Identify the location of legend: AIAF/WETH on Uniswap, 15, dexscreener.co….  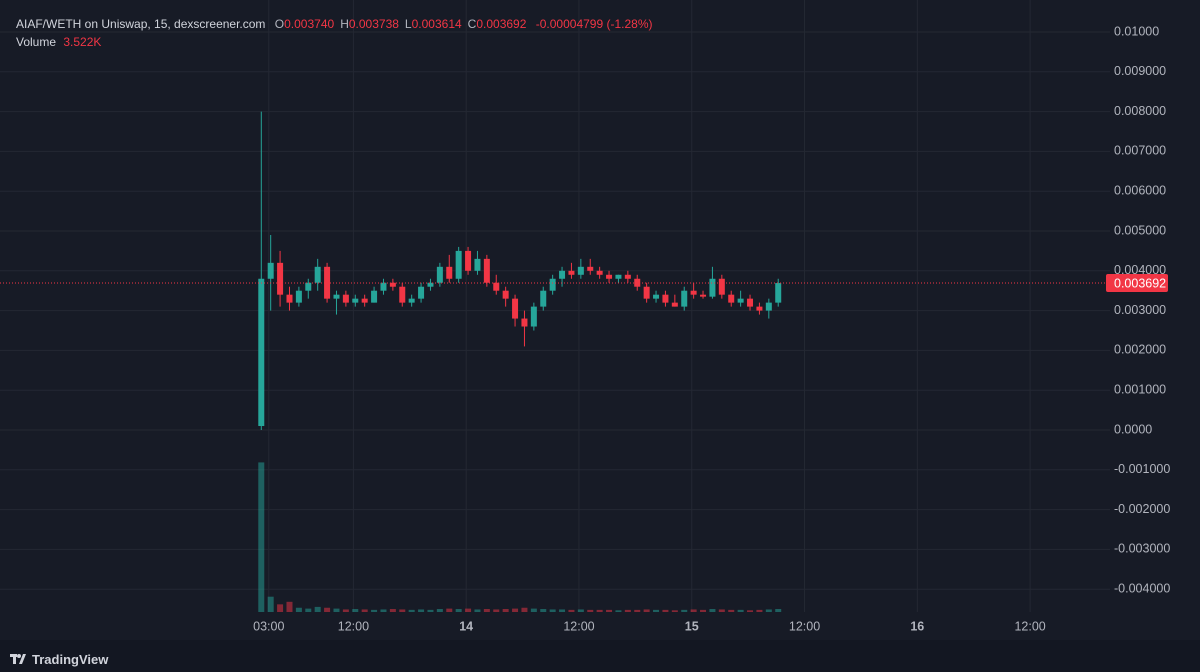
(334, 33).